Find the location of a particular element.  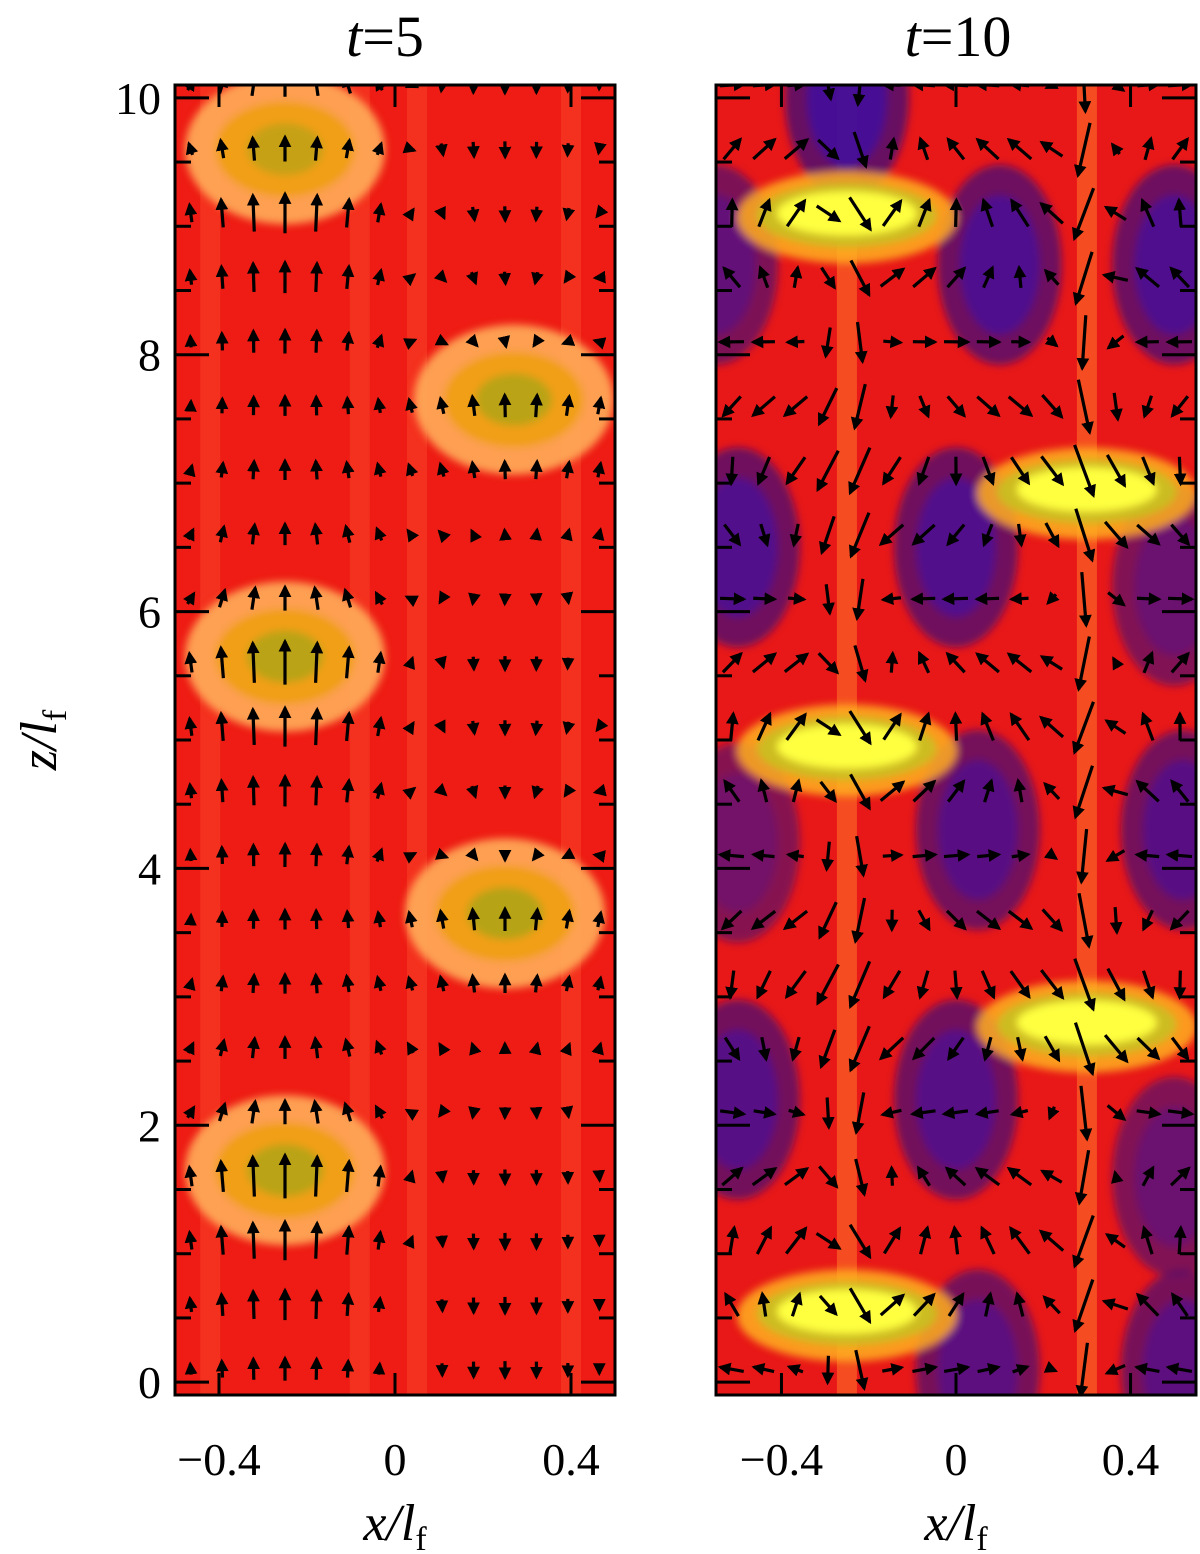

heatmap-band is located at coordinates (210, 740).